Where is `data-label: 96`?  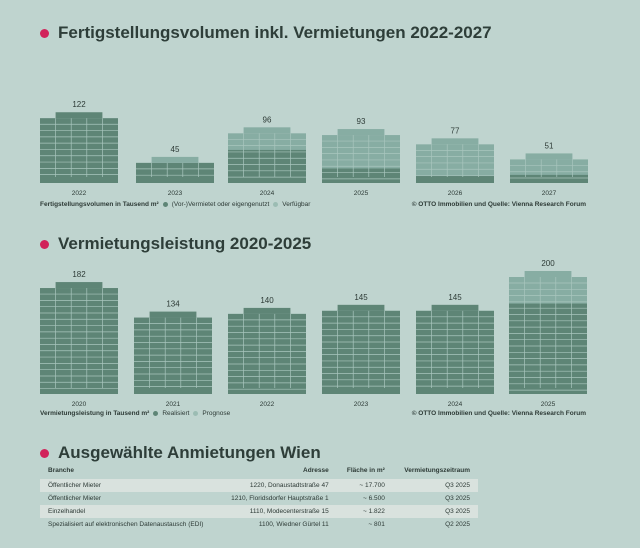 data-label: 96 is located at coordinates (267, 119).